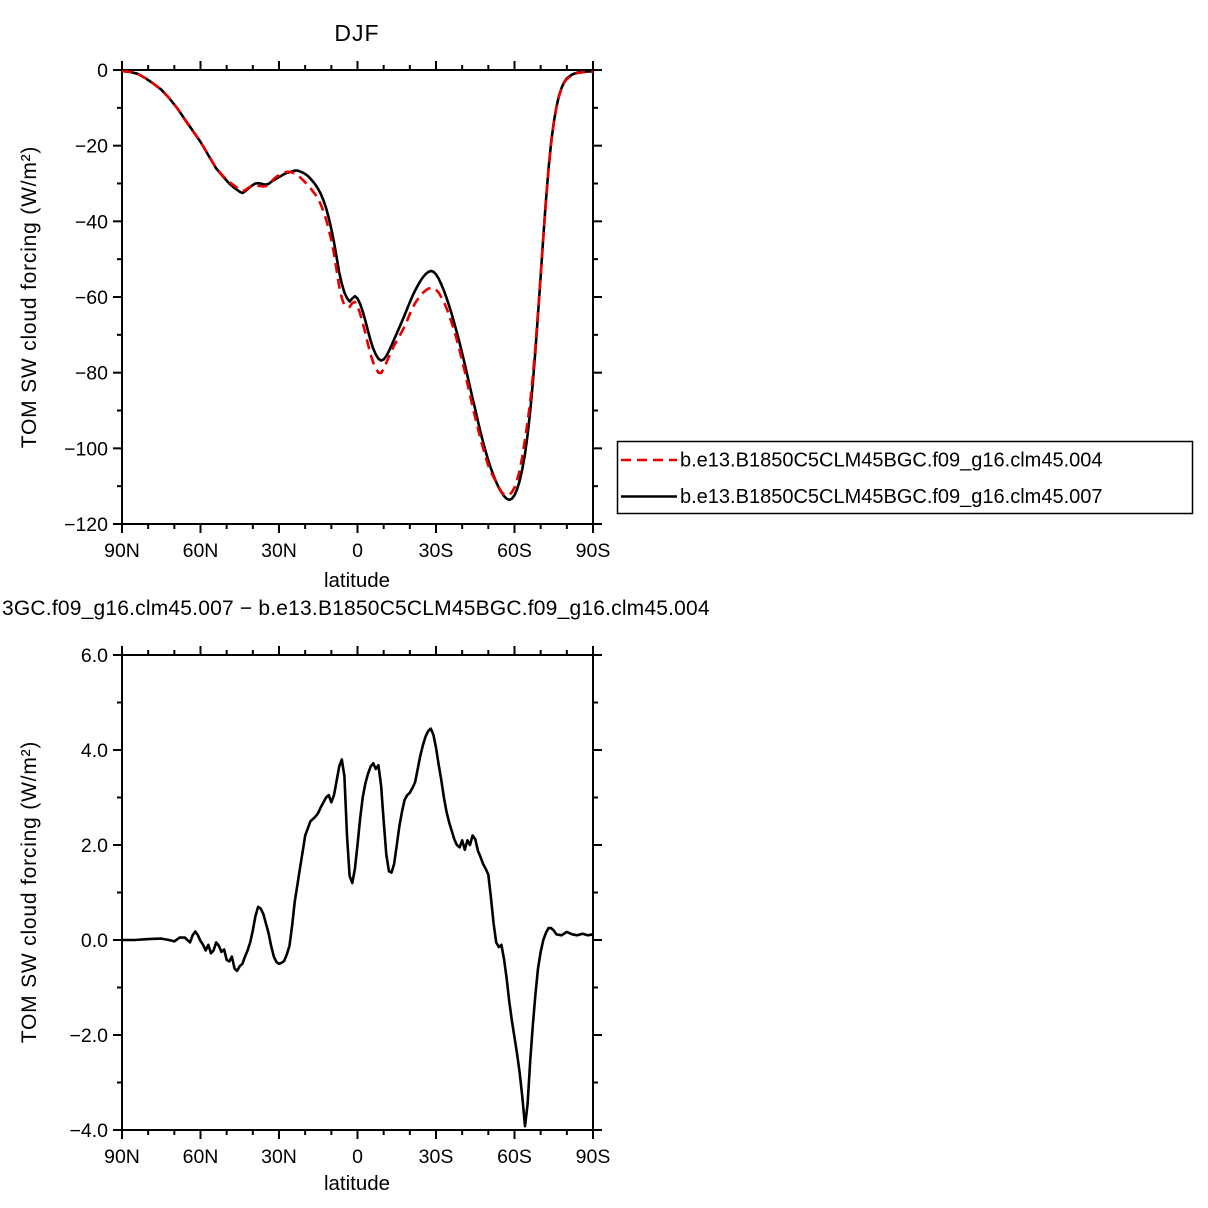 This screenshot has height=1208, width=1208. I want to click on y-tick-label: 0.0, so click(94, 941).